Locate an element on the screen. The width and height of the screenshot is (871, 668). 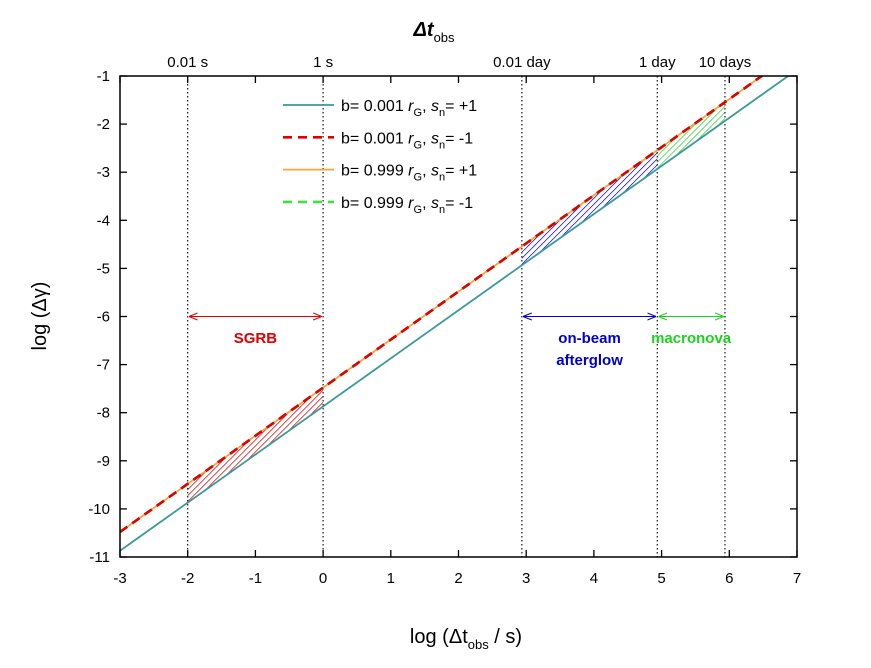
x-tick-label: -3 is located at coordinates (119, 578).